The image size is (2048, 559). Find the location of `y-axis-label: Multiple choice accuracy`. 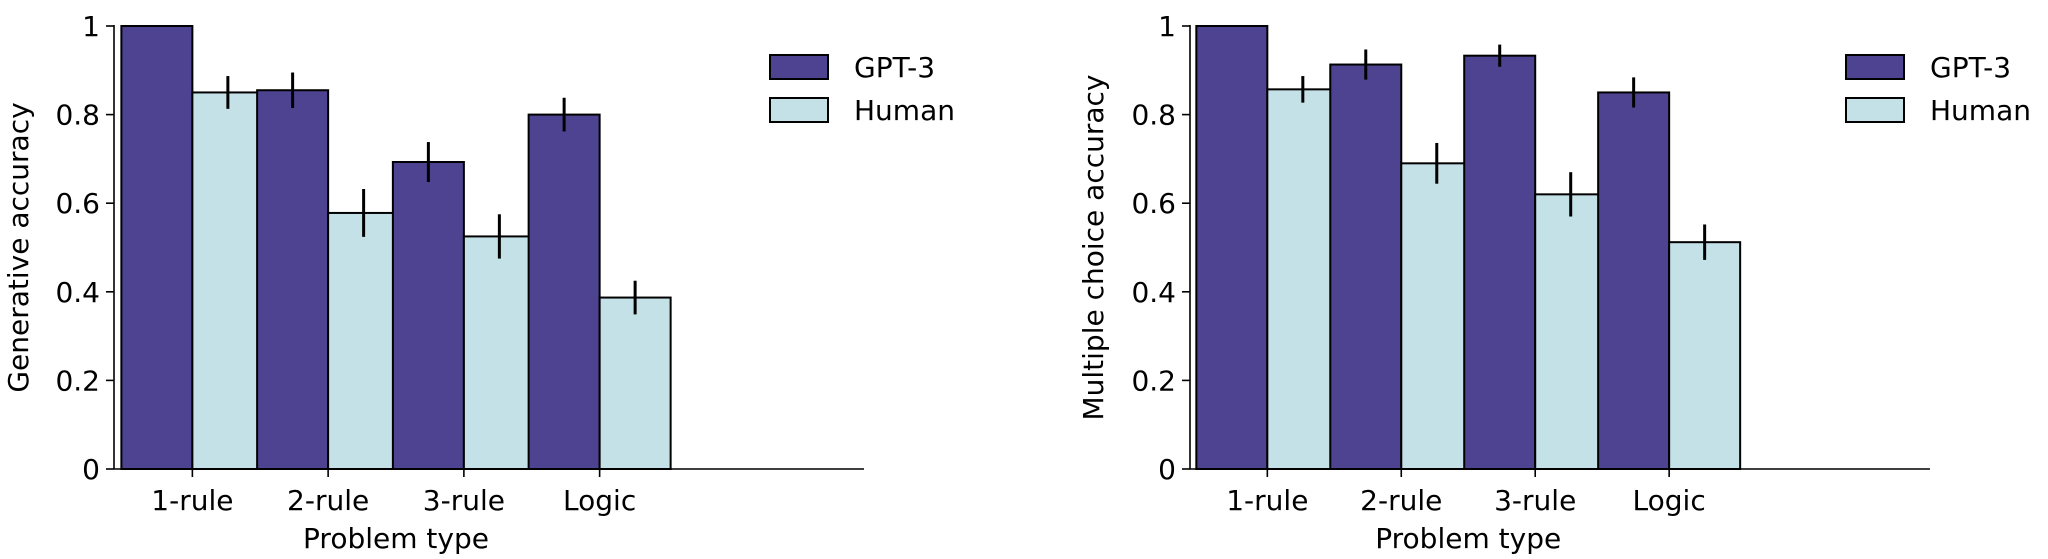

y-axis-label: Multiple choice accuracy is located at coordinates (1093, 247).